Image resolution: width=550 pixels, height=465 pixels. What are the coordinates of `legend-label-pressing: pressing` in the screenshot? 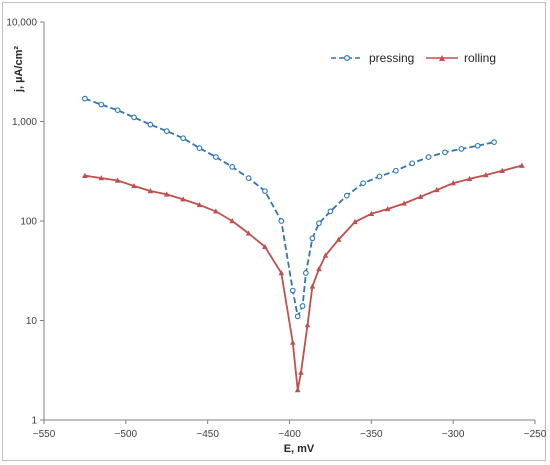 It's located at (391, 58).